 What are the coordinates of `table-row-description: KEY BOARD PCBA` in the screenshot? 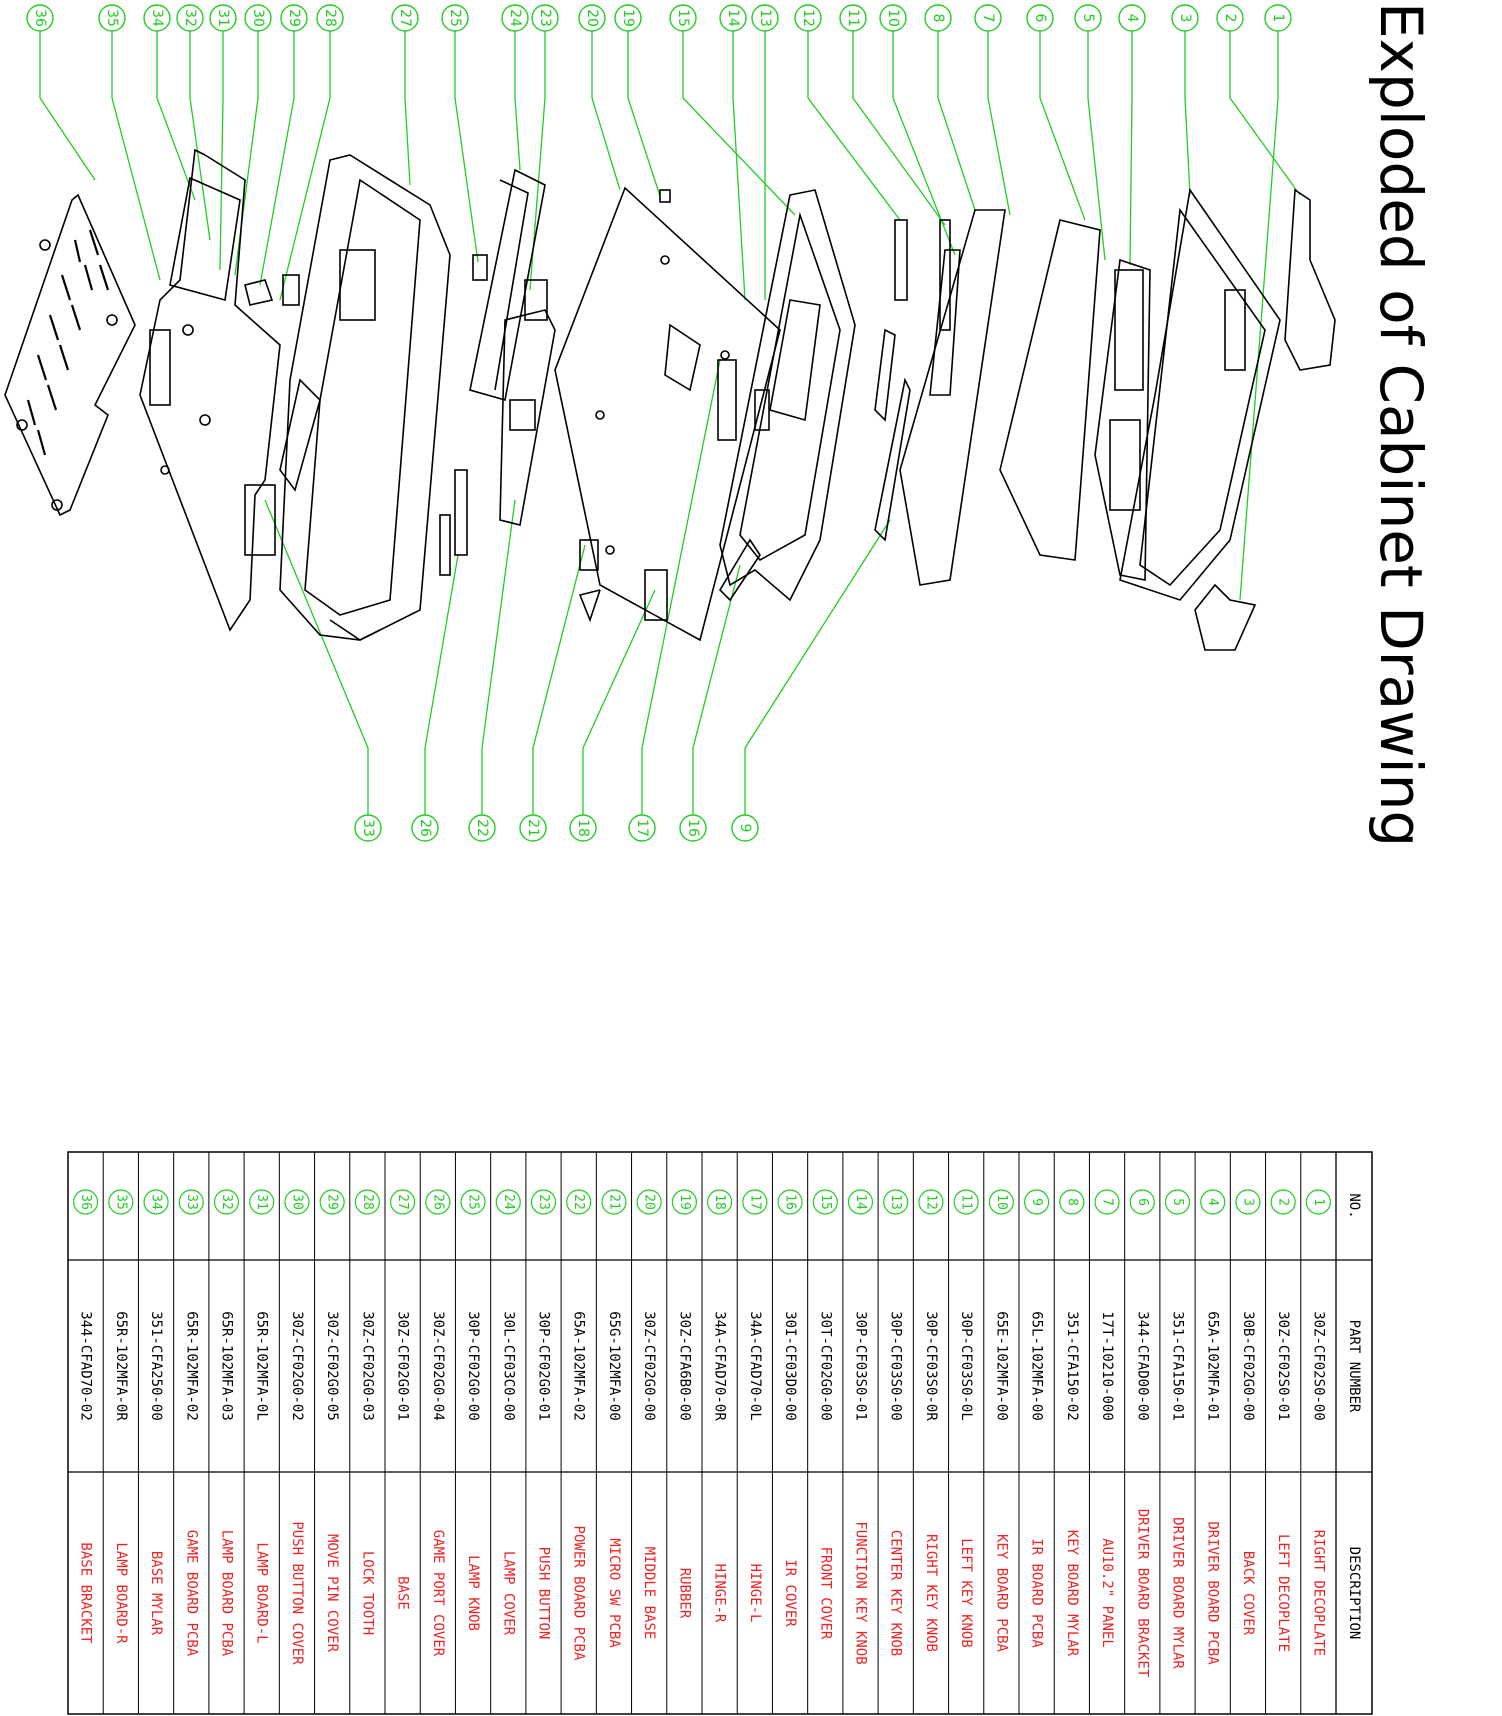 It's located at (1001, 1593).